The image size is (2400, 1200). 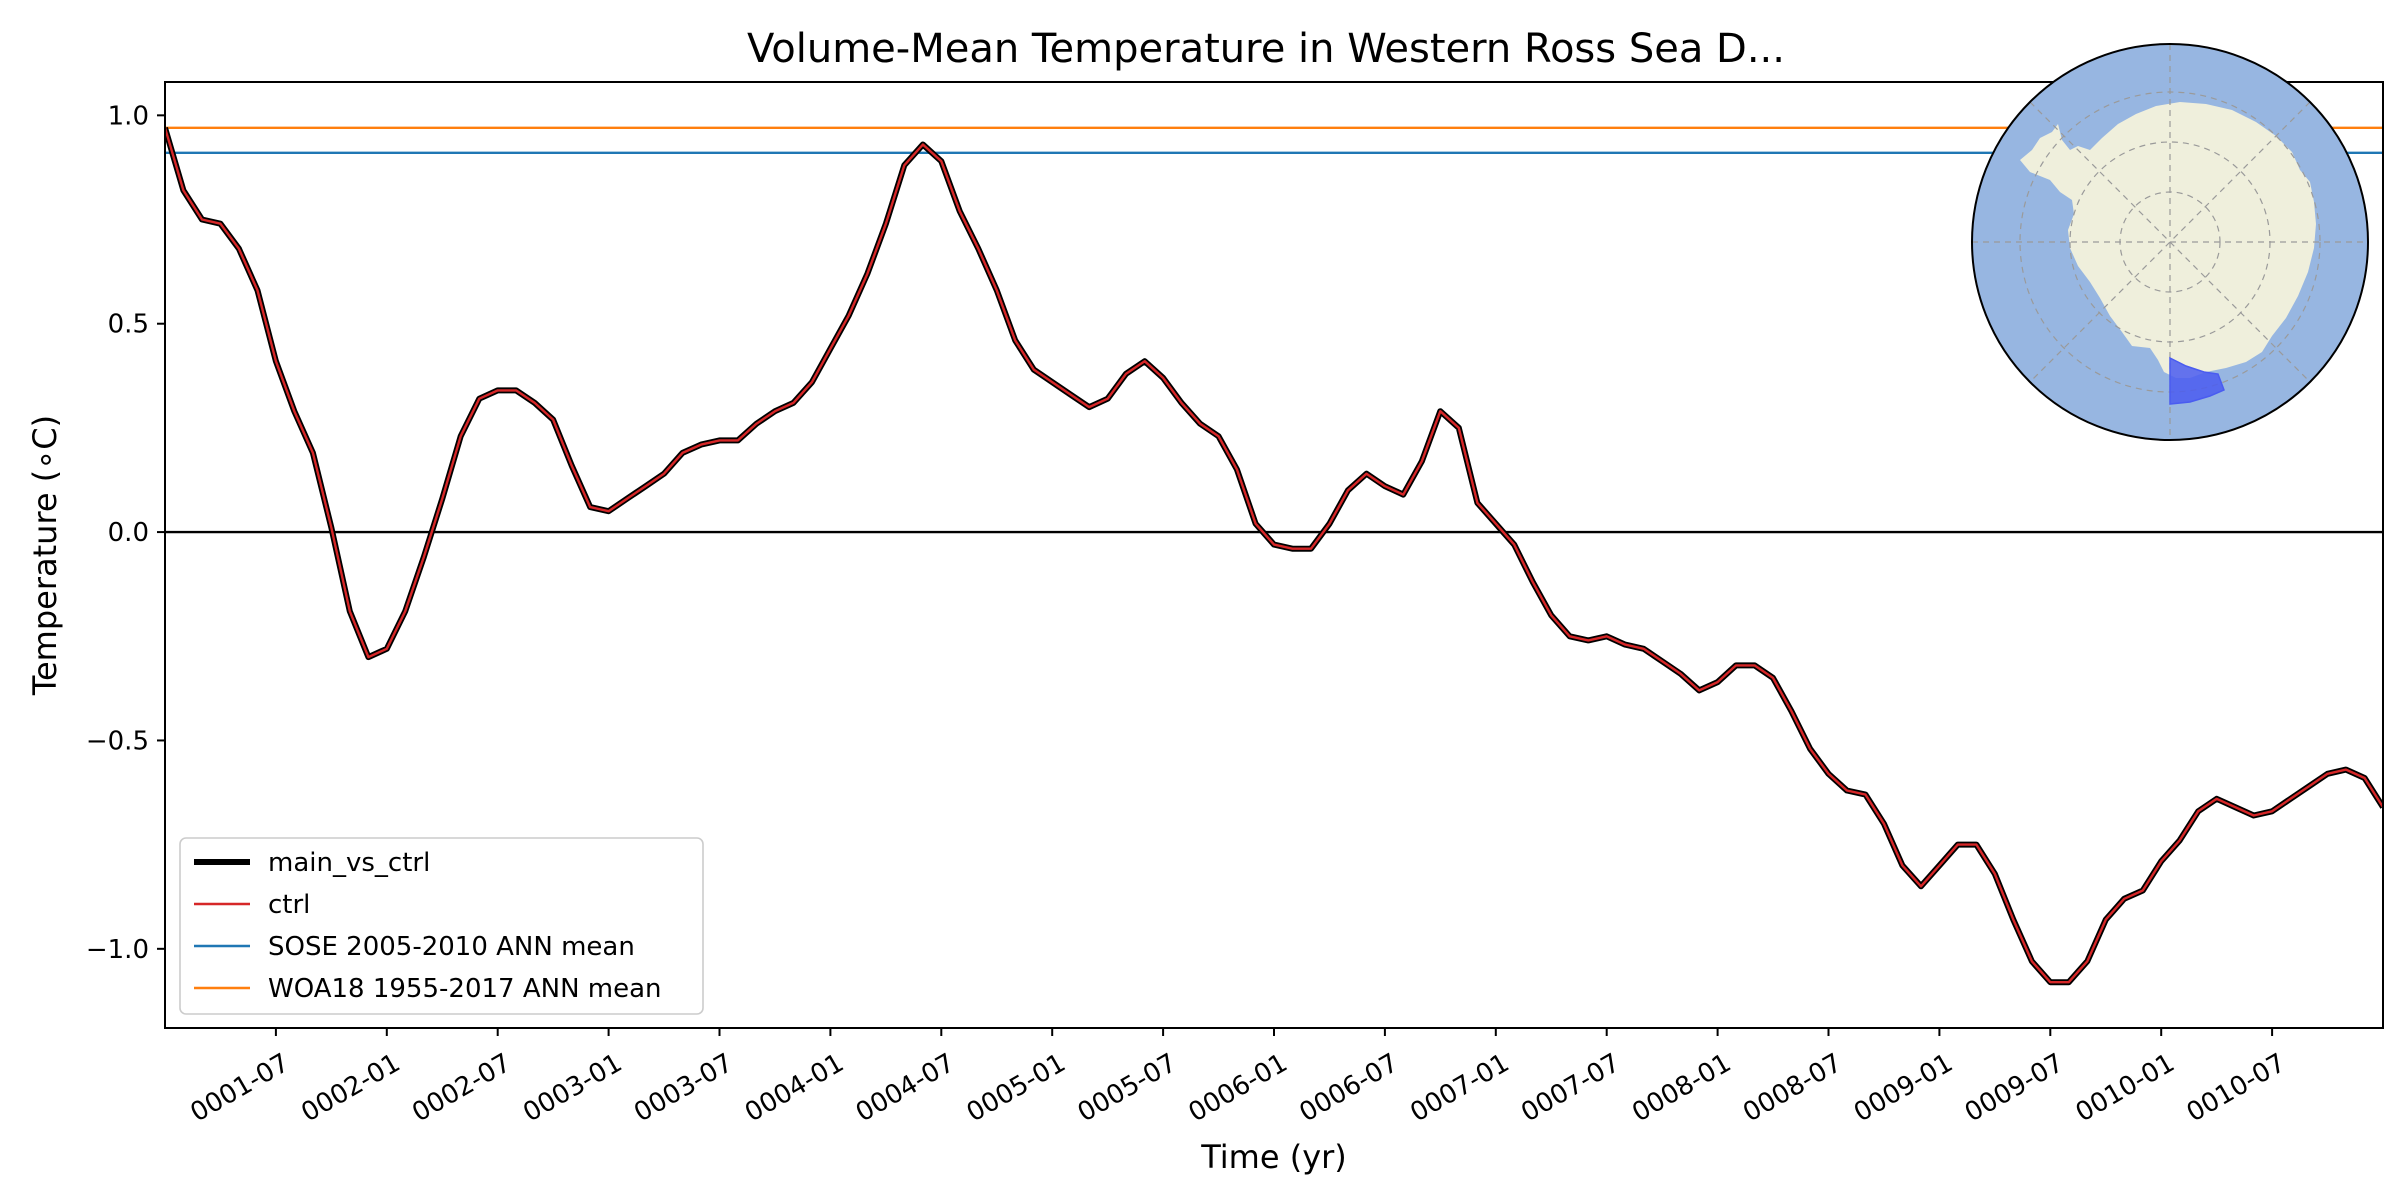 What do you see at coordinates (441, 926) in the screenshot?
I see `legend-frame` at bounding box center [441, 926].